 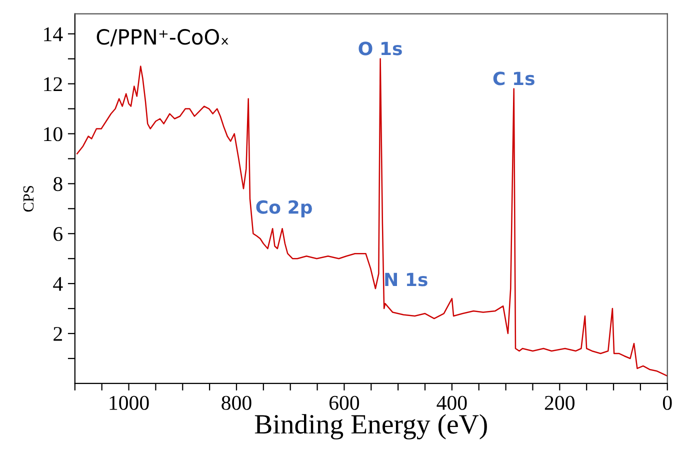 What do you see at coordinates (667, 403) in the screenshot?
I see `x-tick-label: 0` at bounding box center [667, 403].